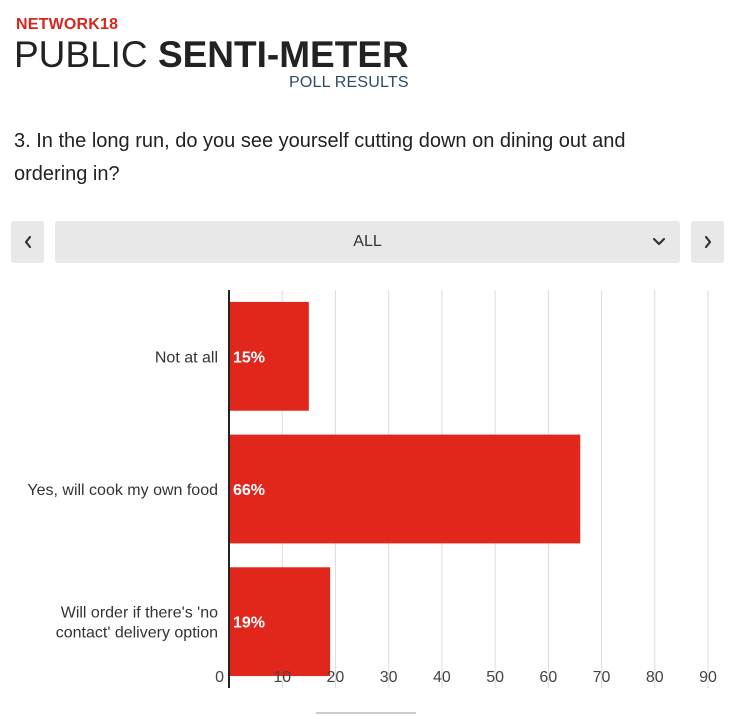  What do you see at coordinates (139, 613) in the screenshot?
I see `category-label-line: Will order if there's 'no` at bounding box center [139, 613].